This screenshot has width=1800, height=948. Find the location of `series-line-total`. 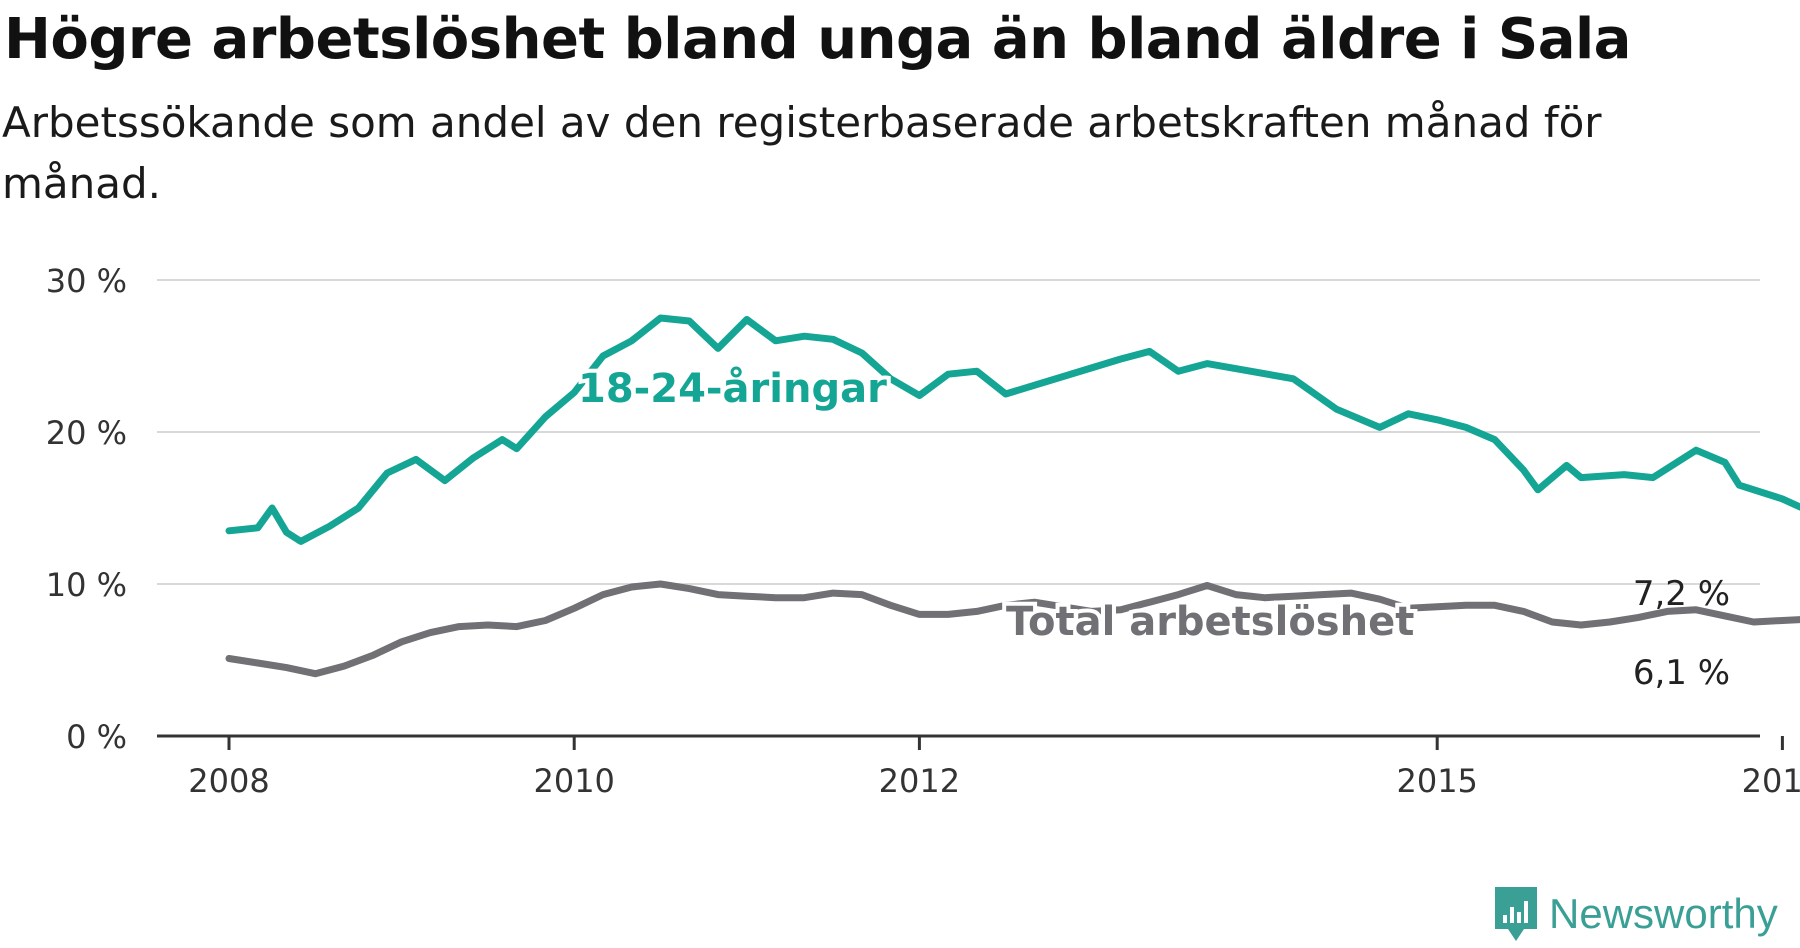

series-line-total is located at coordinates (1012, 629).